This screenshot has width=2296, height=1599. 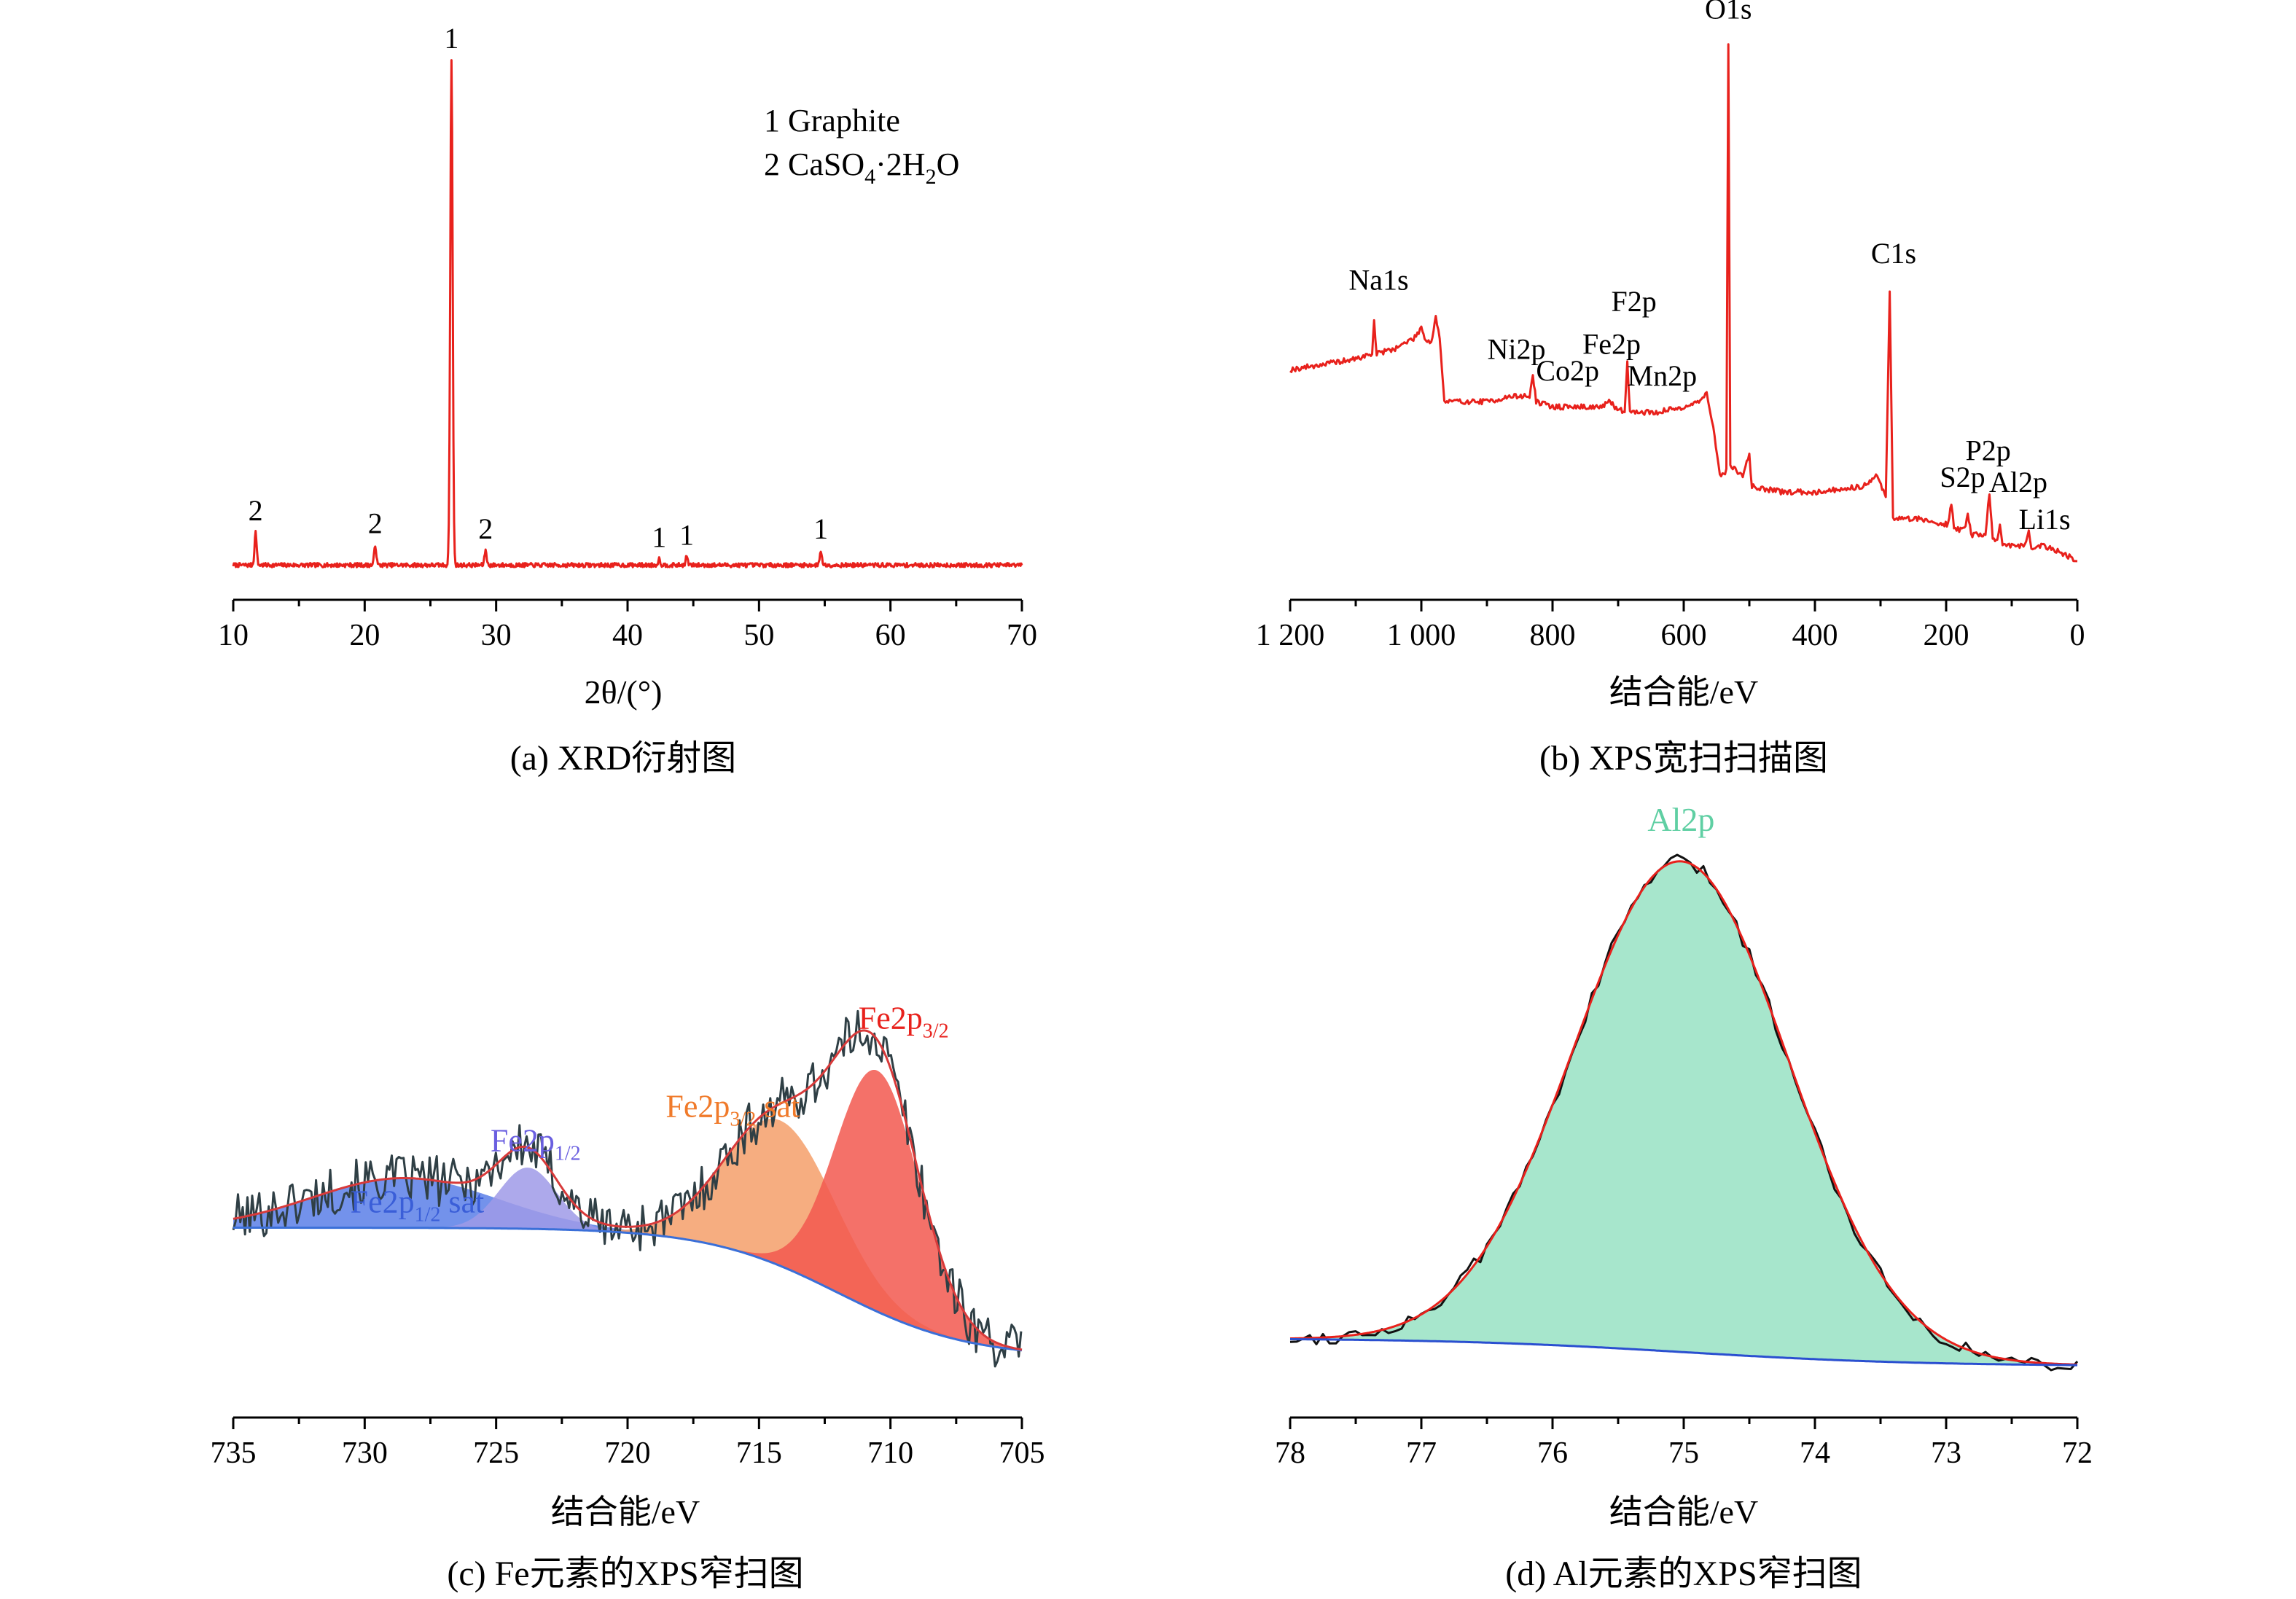 What do you see at coordinates (1290, 1453) in the screenshot?
I see `x-tick-label: 78` at bounding box center [1290, 1453].